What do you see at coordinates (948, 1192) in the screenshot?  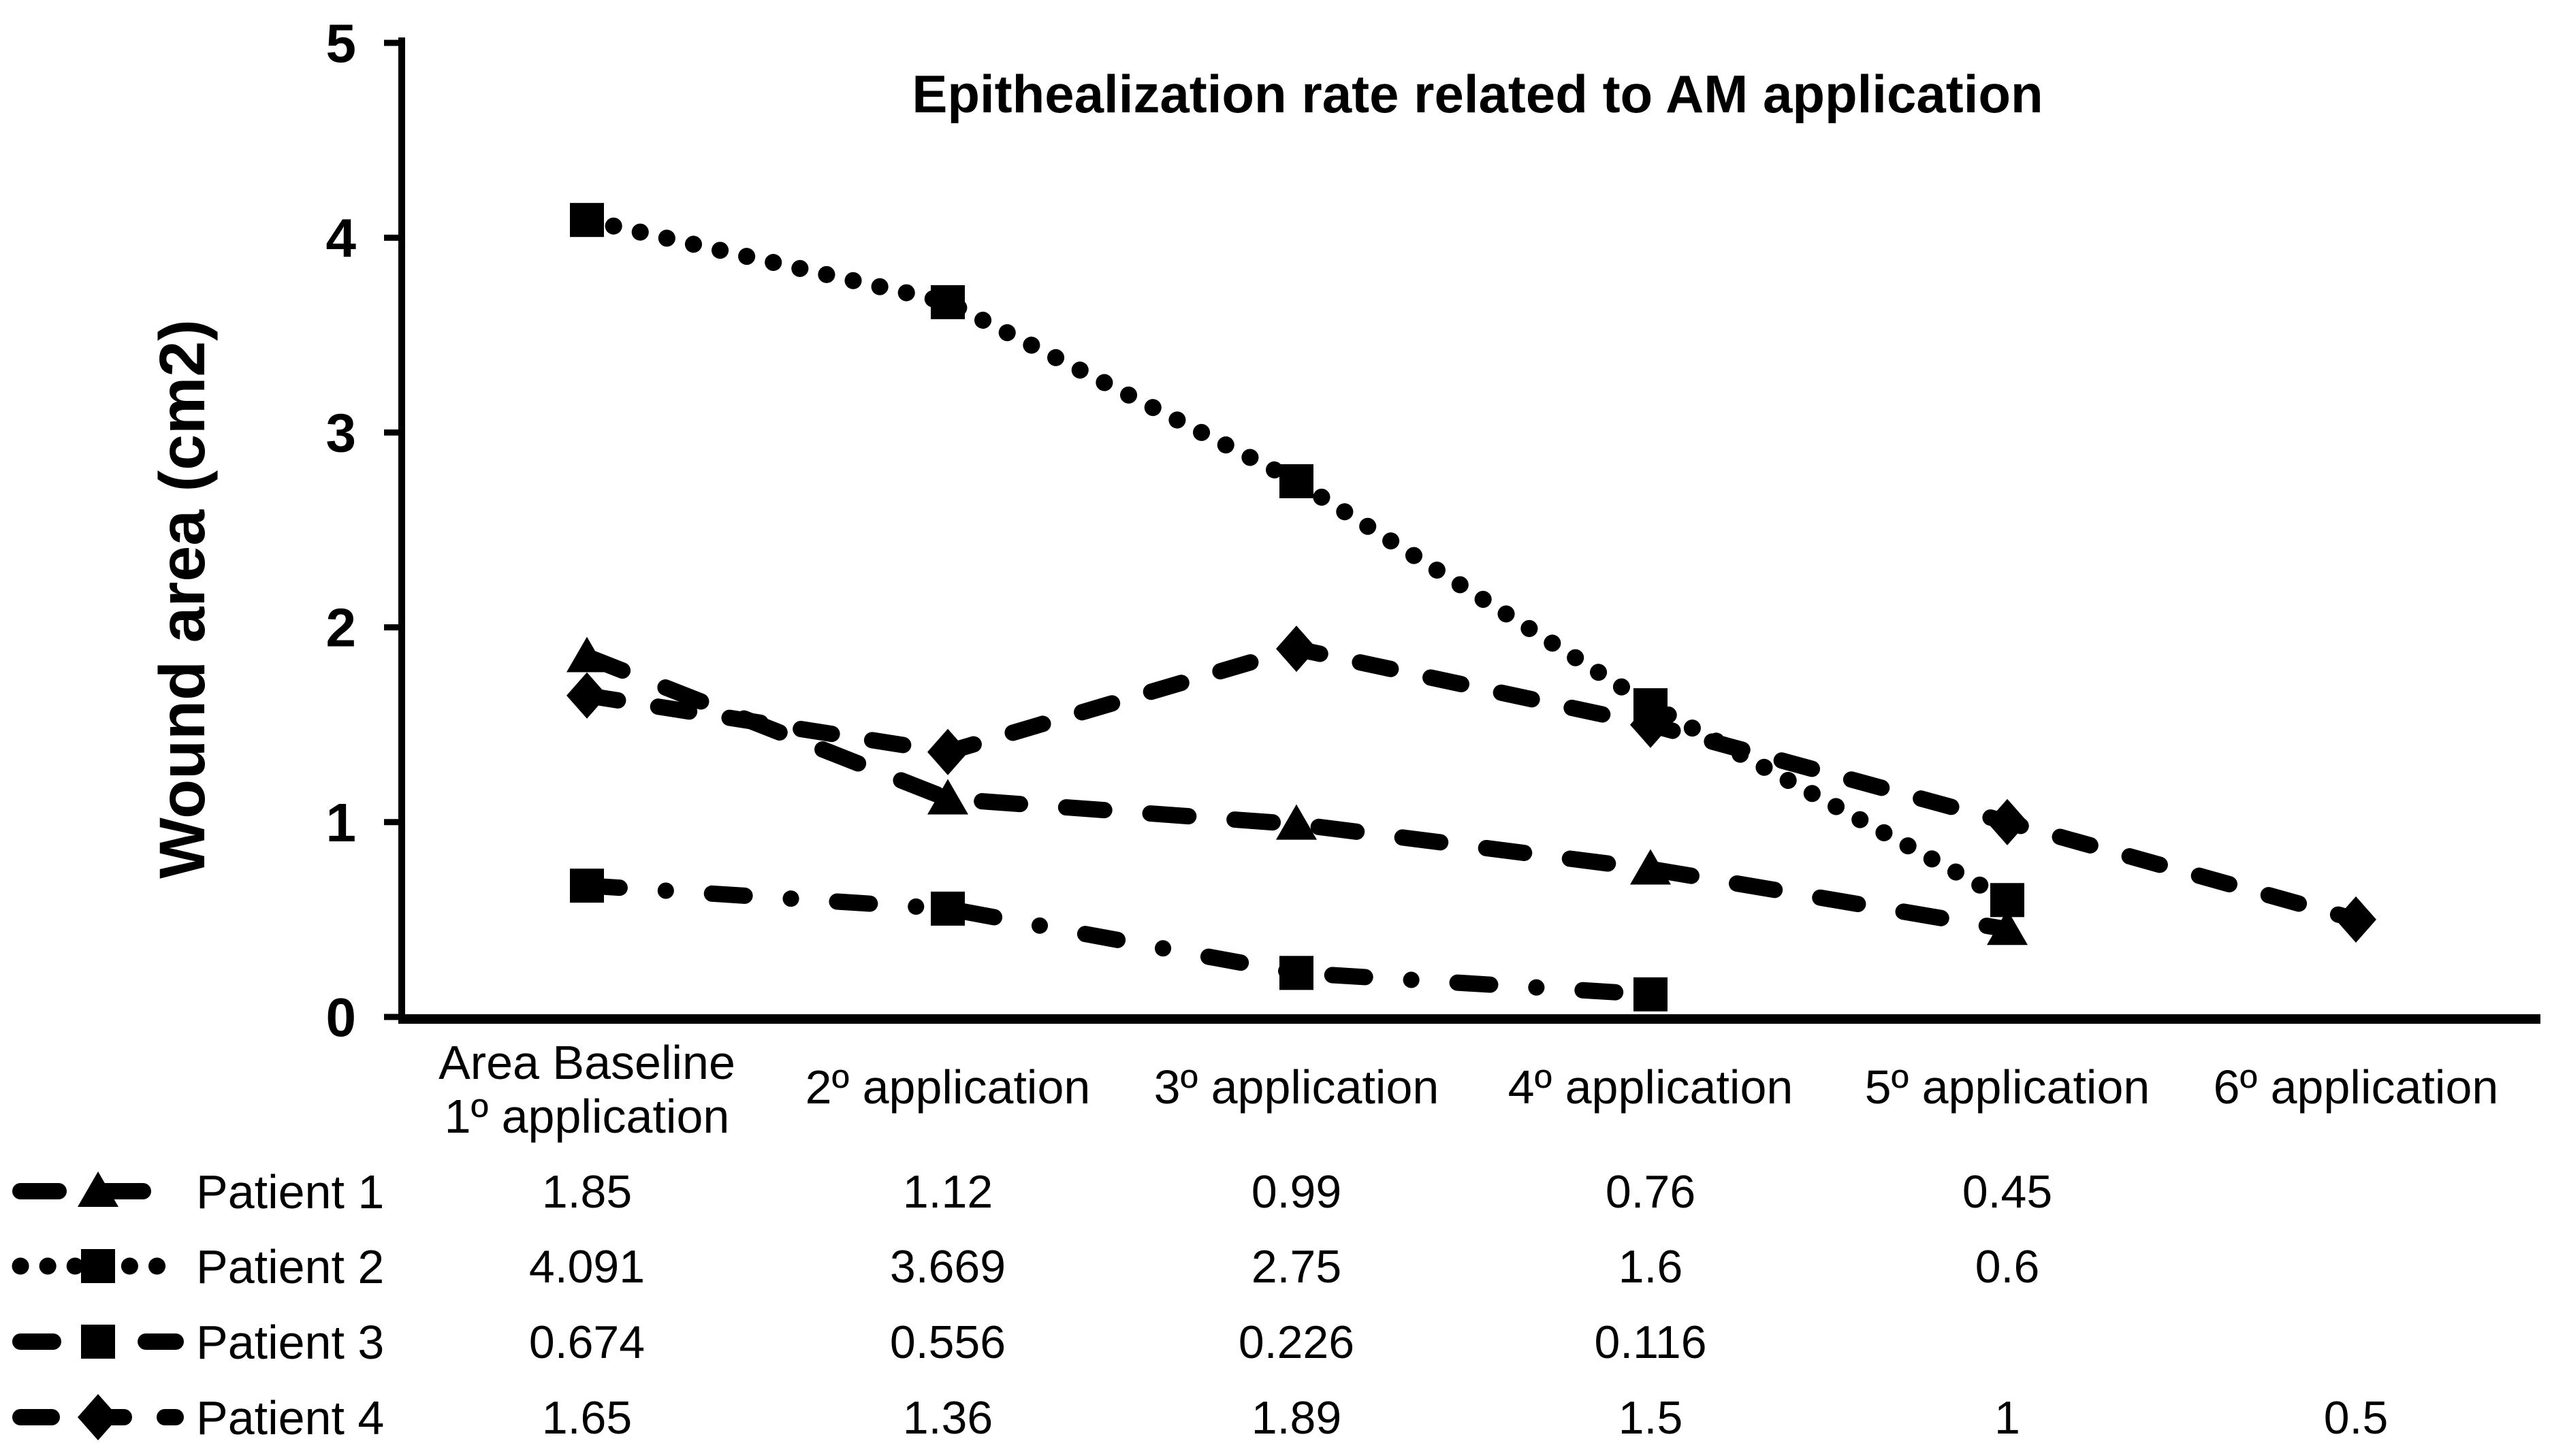 I see `table-value: 1.12` at bounding box center [948, 1192].